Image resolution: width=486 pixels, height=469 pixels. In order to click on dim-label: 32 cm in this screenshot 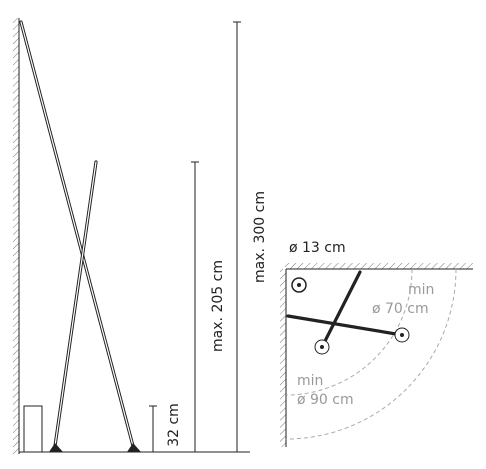, I will do `click(174, 425)`.